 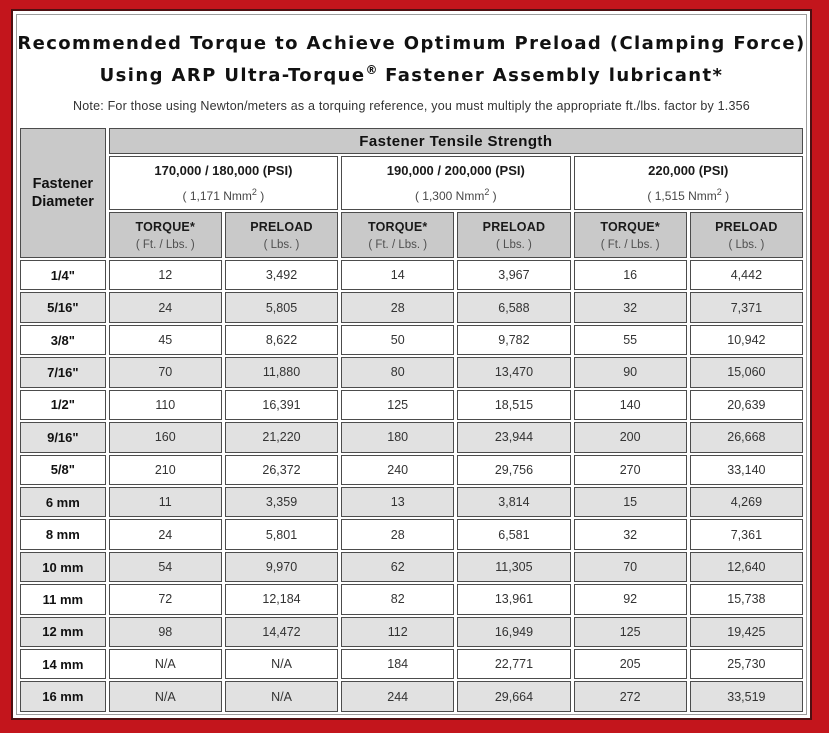 What do you see at coordinates (746, 340) in the screenshot?
I see `table-cell: 10,942` at bounding box center [746, 340].